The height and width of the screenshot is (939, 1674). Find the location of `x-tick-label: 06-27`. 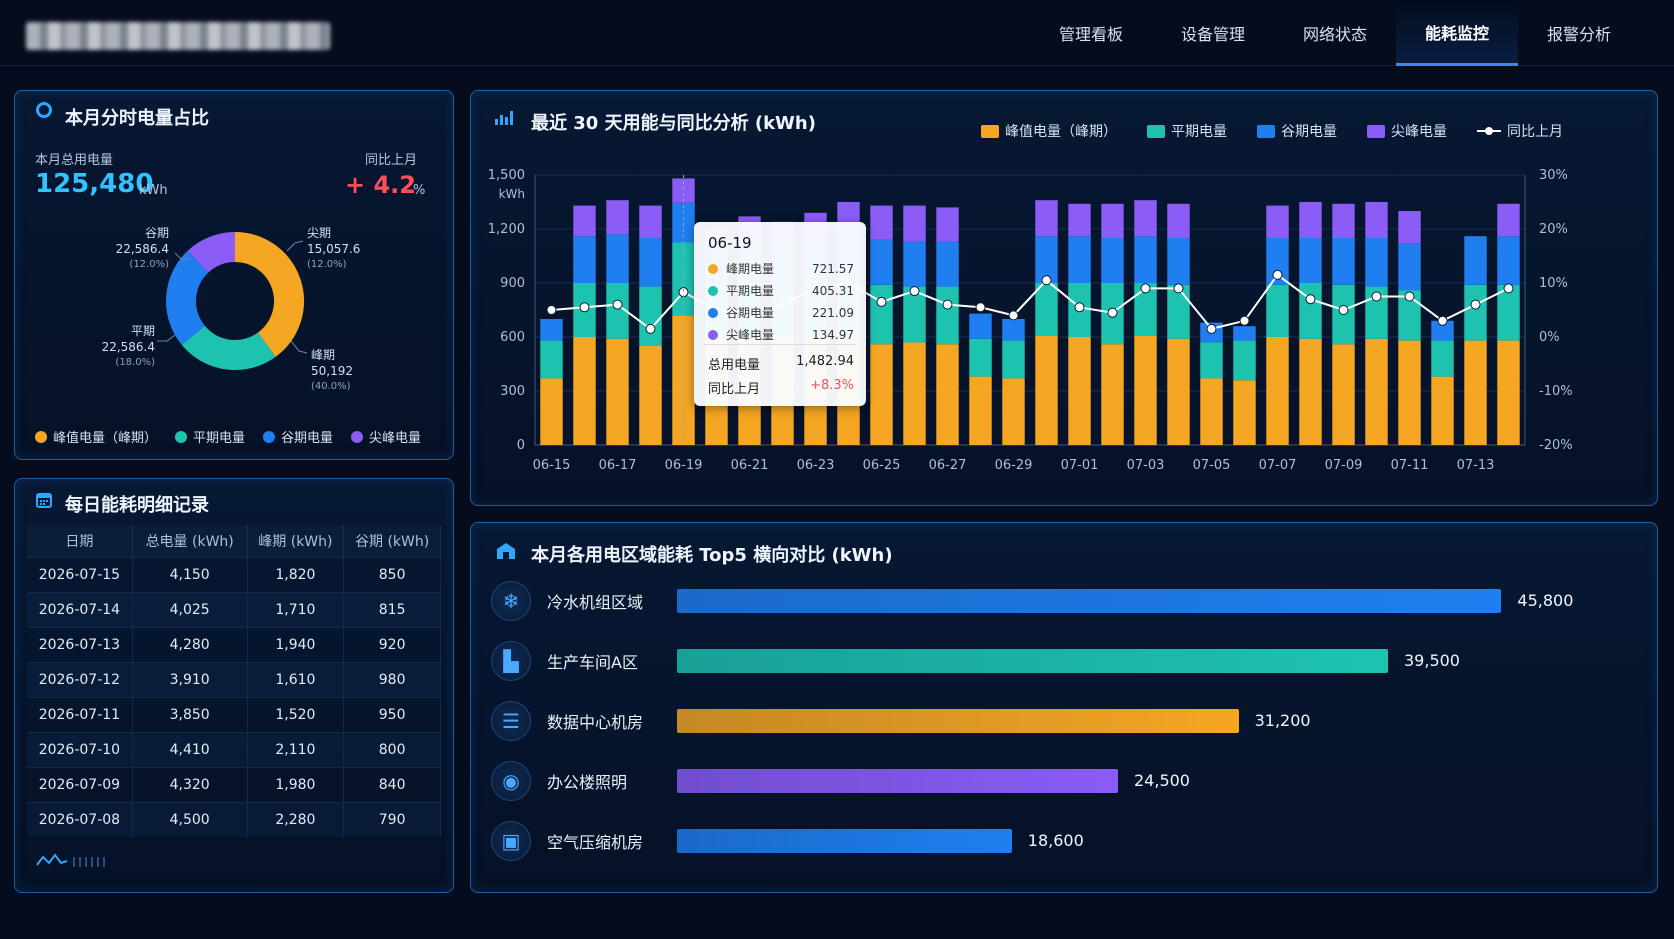

x-tick-label: 06-27 is located at coordinates (948, 465).